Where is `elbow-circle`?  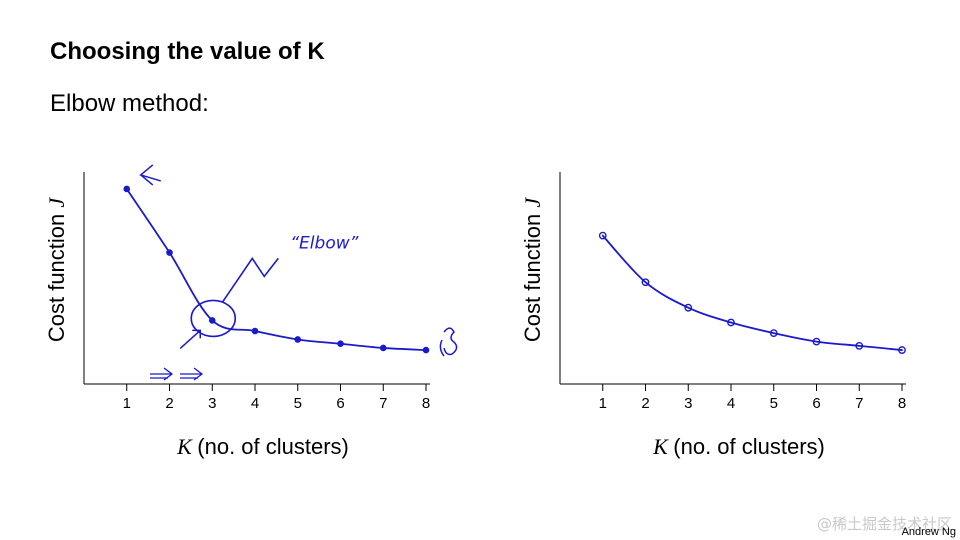
elbow-circle is located at coordinates (213, 318).